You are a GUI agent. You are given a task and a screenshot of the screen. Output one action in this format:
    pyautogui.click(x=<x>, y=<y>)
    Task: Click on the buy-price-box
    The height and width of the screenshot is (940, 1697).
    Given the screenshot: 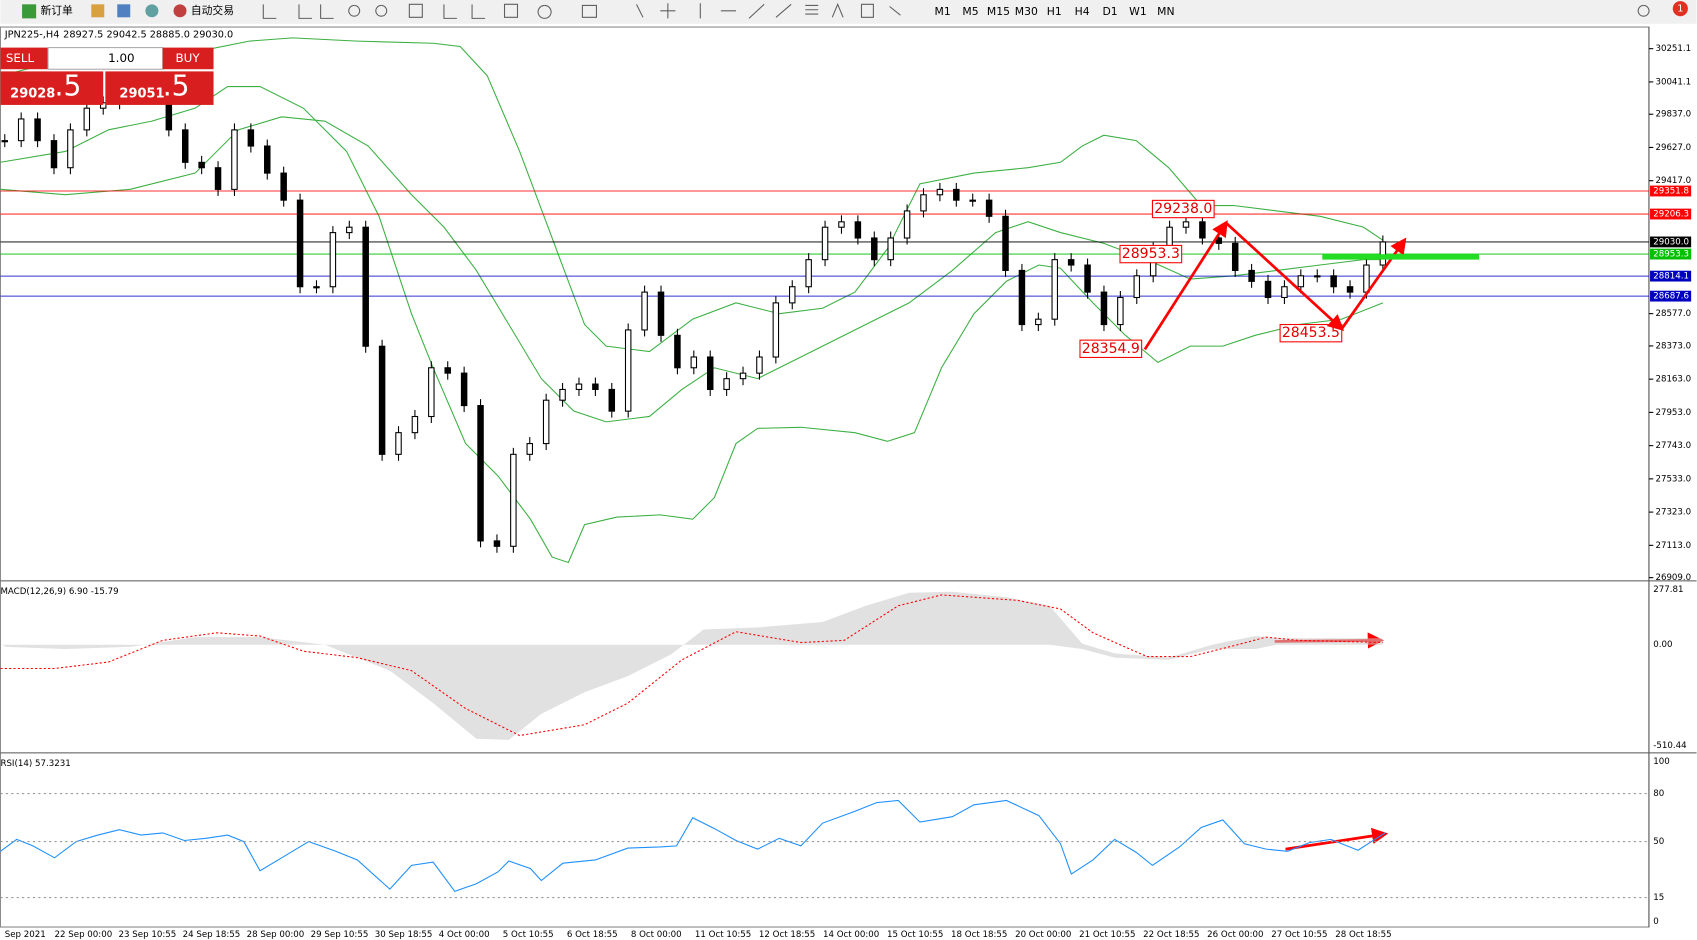 What is the action you would take?
    pyautogui.click(x=159, y=88)
    